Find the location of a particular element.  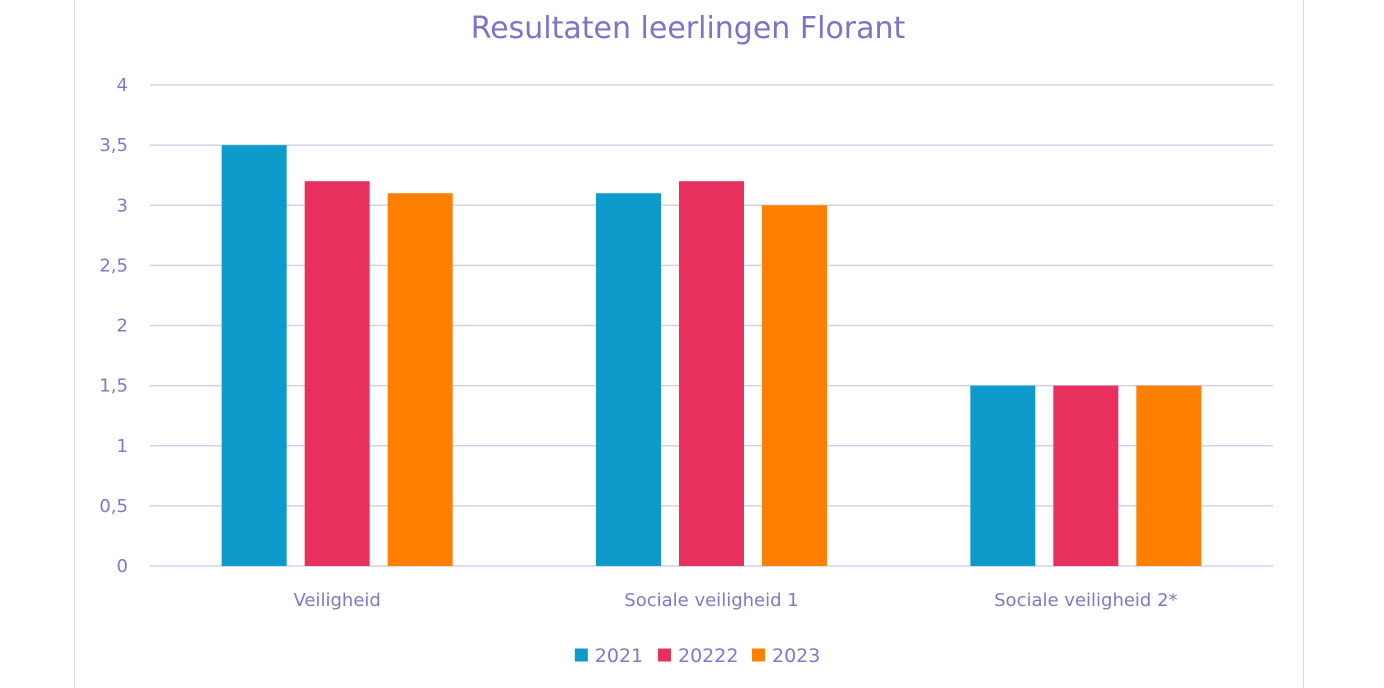

legend-label: 20222 is located at coordinates (708, 656).